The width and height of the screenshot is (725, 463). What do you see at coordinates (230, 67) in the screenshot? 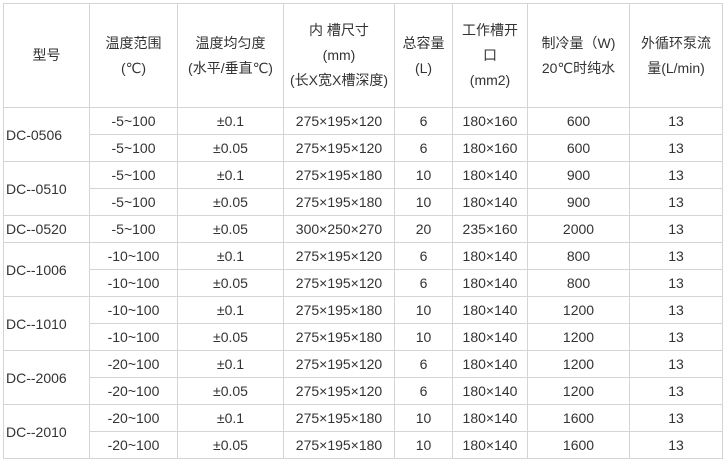
I see `column-header-line: (水平/垂直℃)` at bounding box center [230, 67].